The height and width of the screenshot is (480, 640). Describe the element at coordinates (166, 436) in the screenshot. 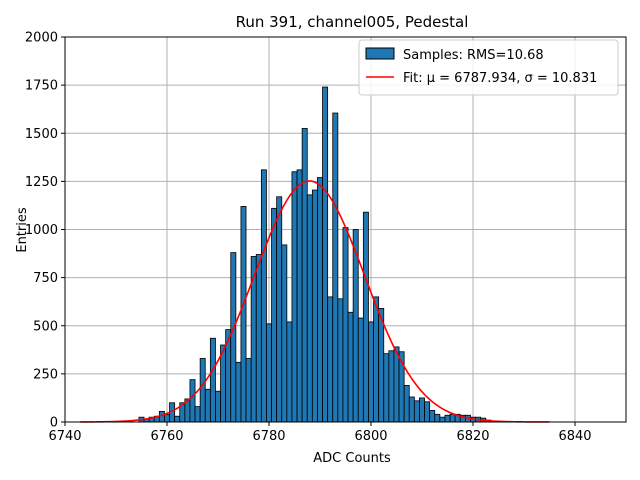

I see `x-tick-label: 6760` at that location.